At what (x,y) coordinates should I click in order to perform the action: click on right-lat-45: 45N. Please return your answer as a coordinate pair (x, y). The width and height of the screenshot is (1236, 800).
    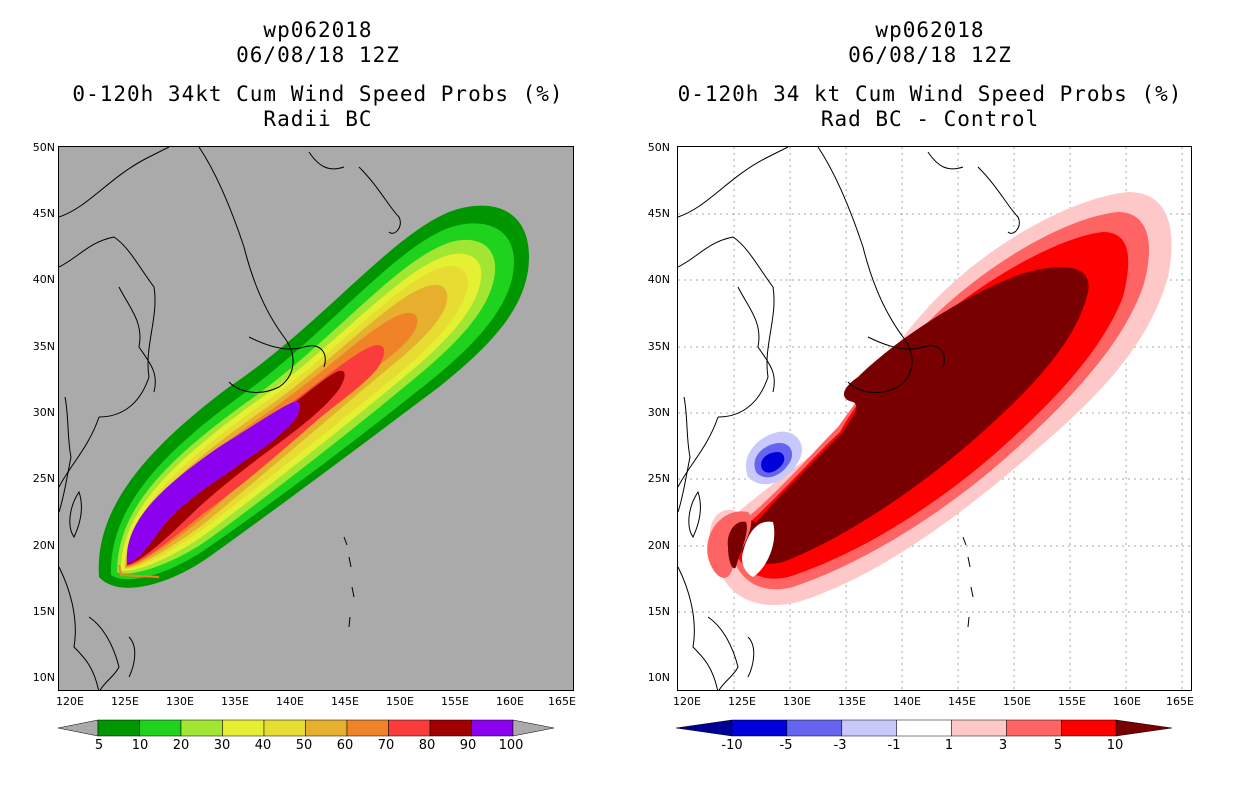
    Looking at the image, I should click on (658, 213).